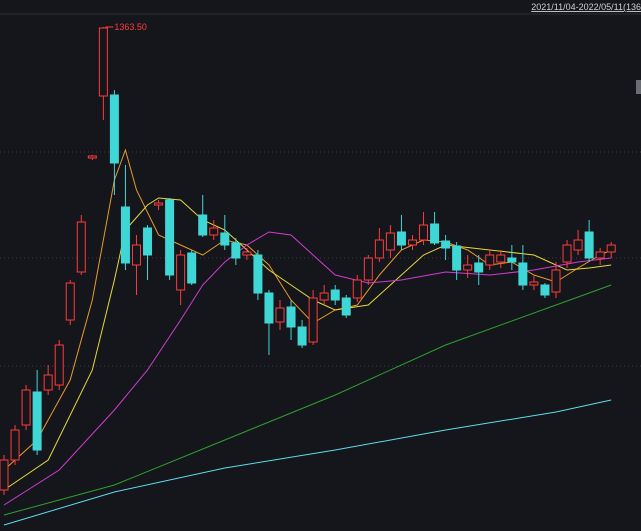  What do you see at coordinates (130, 27) in the screenshot?
I see `annotation-label: 1363.50` at bounding box center [130, 27].